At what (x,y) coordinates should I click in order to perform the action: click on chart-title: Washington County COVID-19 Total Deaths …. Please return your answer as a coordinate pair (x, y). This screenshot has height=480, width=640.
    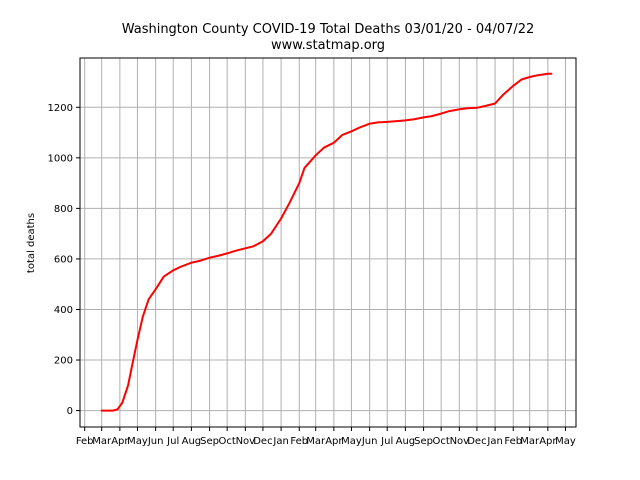
    Looking at the image, I should click on (328, 29).